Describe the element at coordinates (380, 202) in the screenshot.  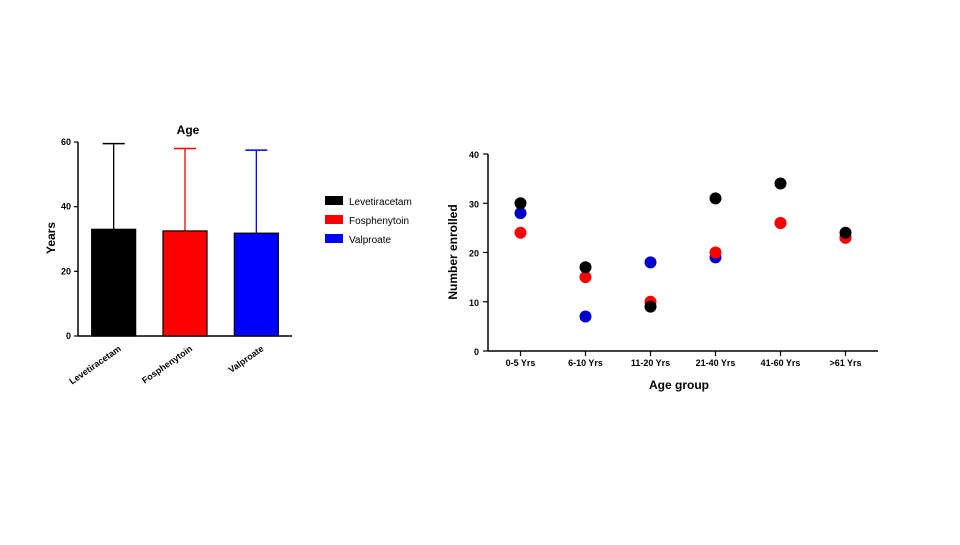
I see `legend-label: Levetiracetam` at that location.